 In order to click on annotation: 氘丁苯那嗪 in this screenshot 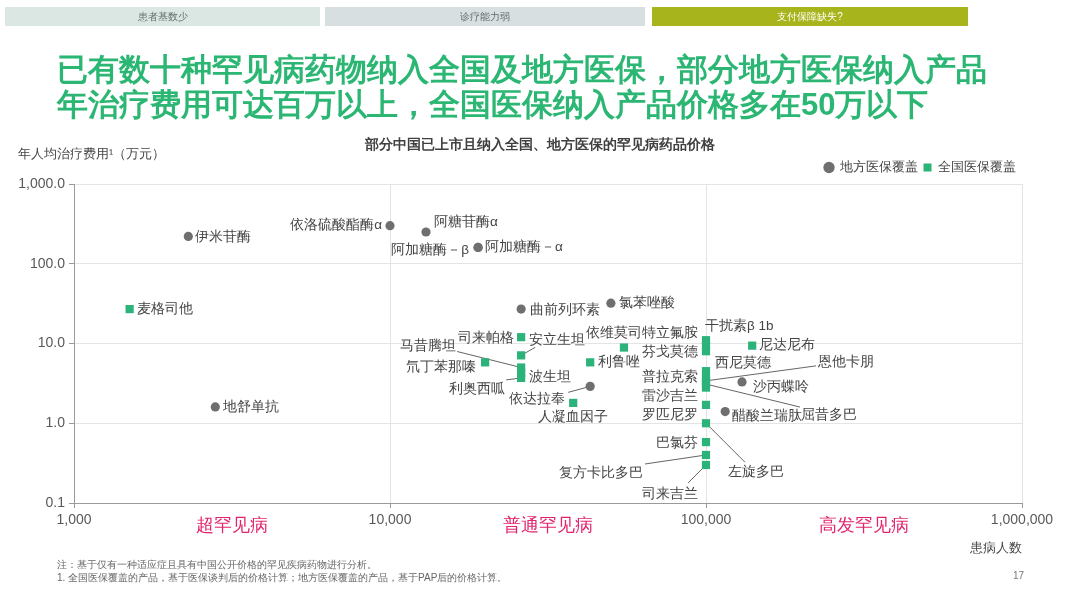, I will do `click(441, 367)`.